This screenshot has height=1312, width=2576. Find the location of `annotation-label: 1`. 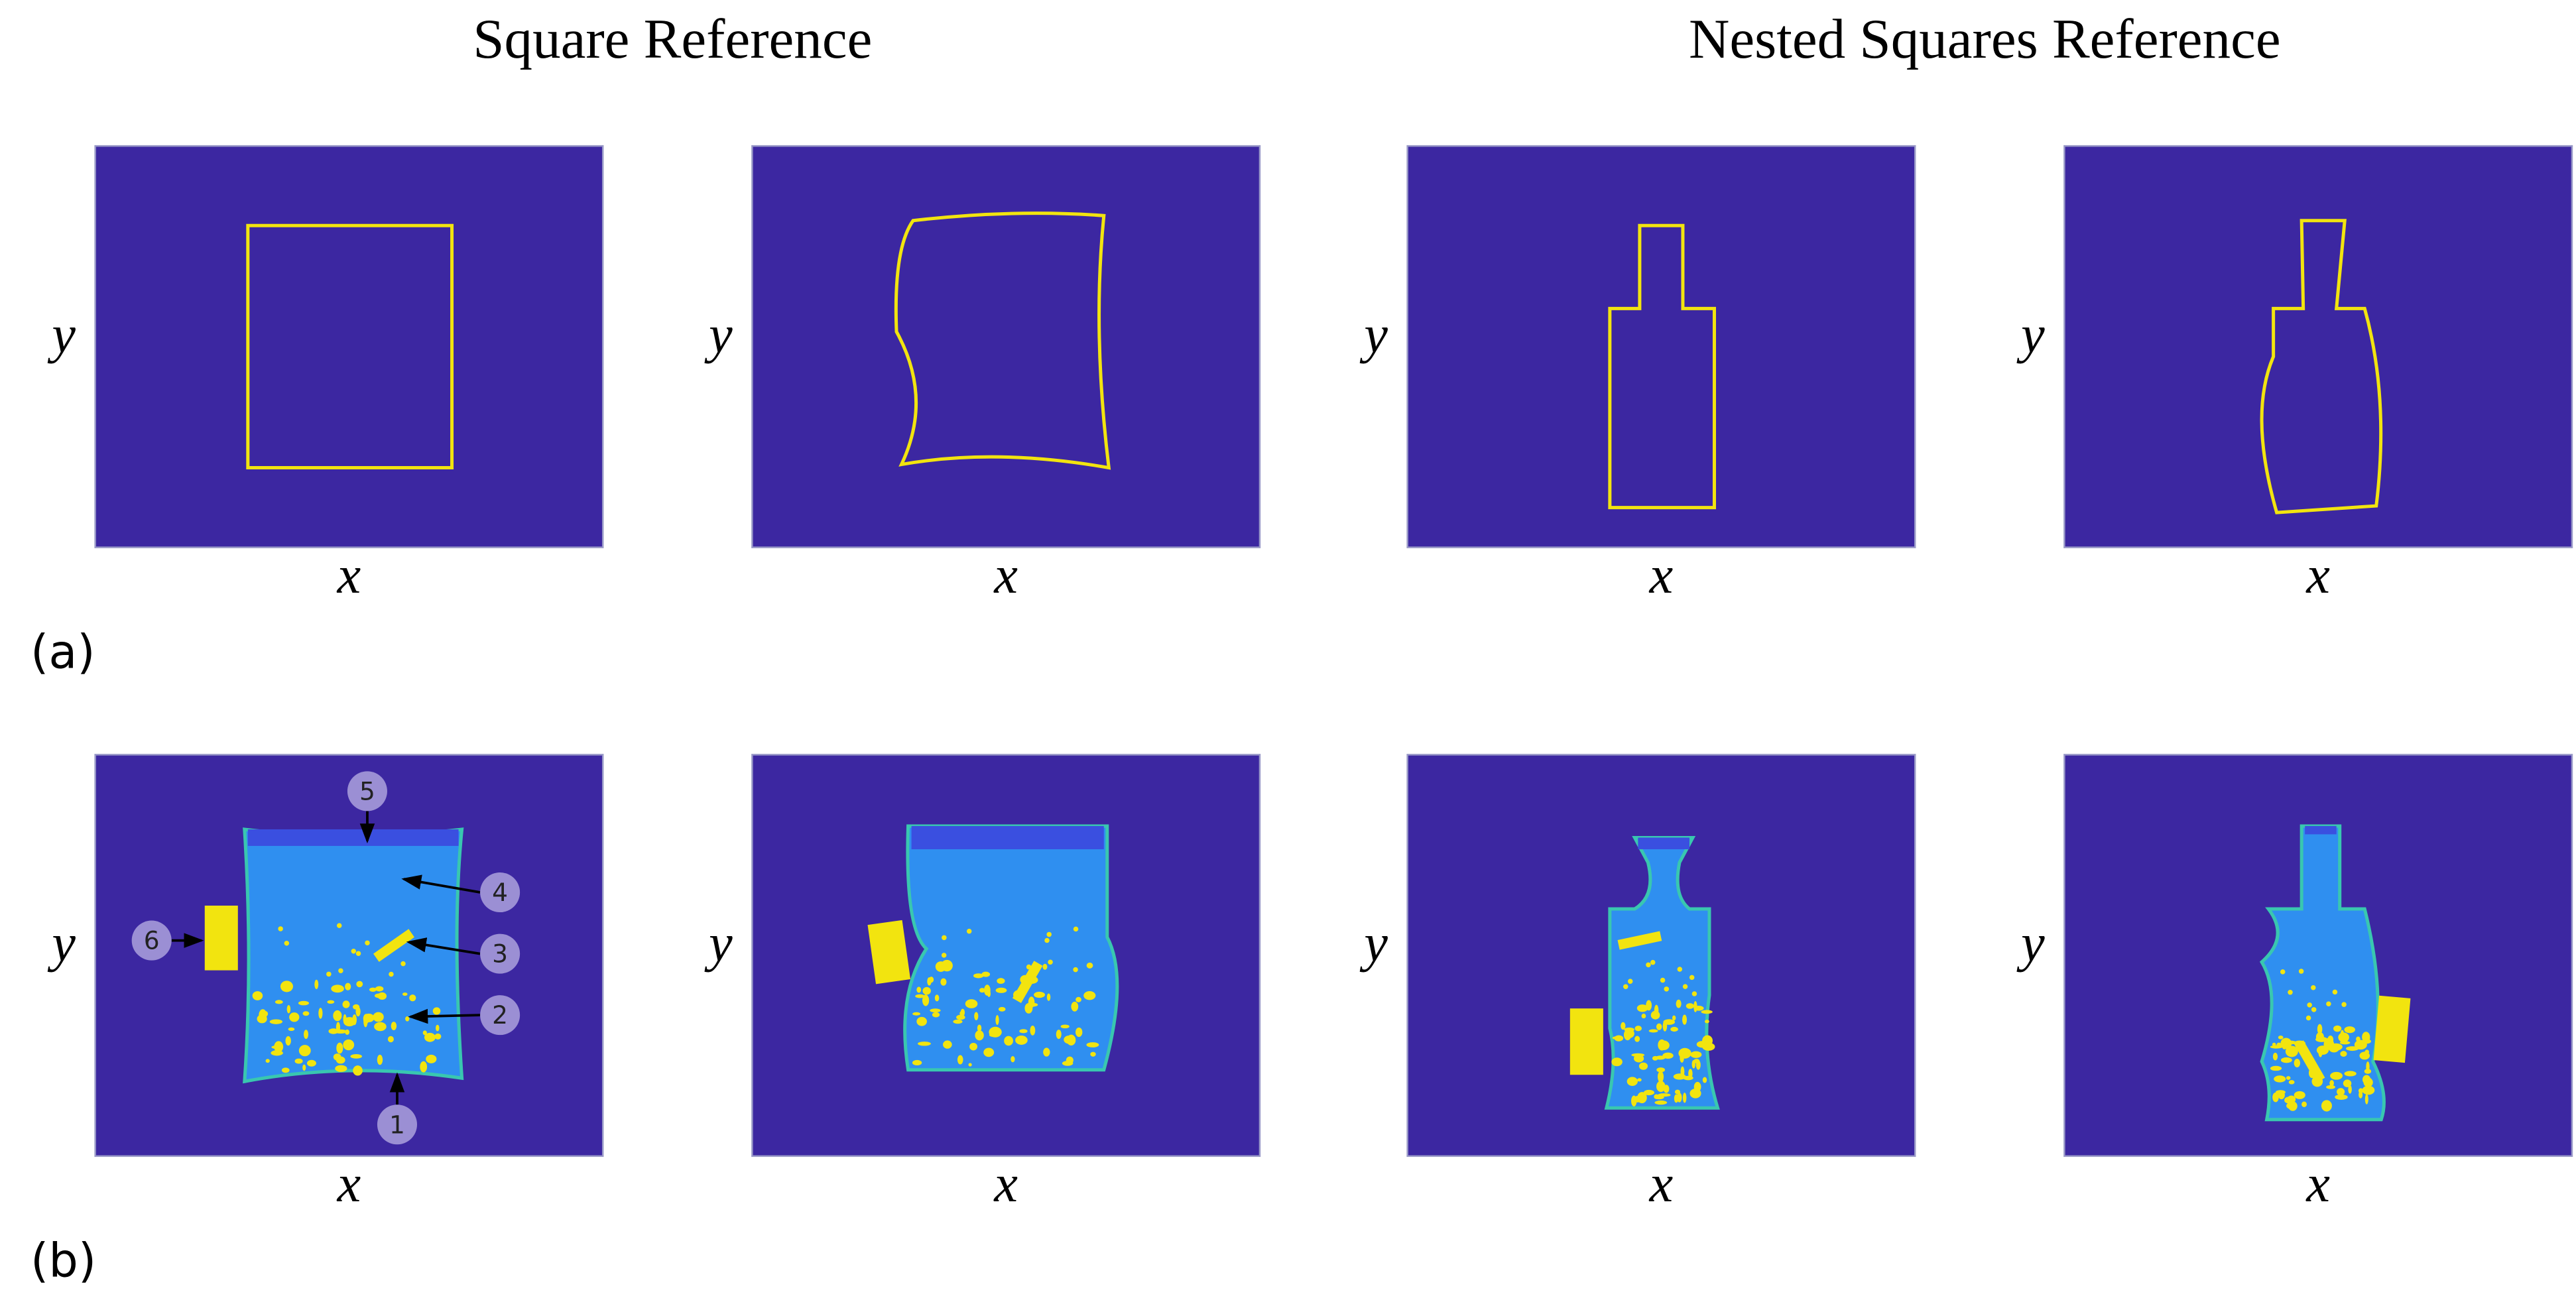

annotation-label: 1 is located at coordinates (397, 1124).